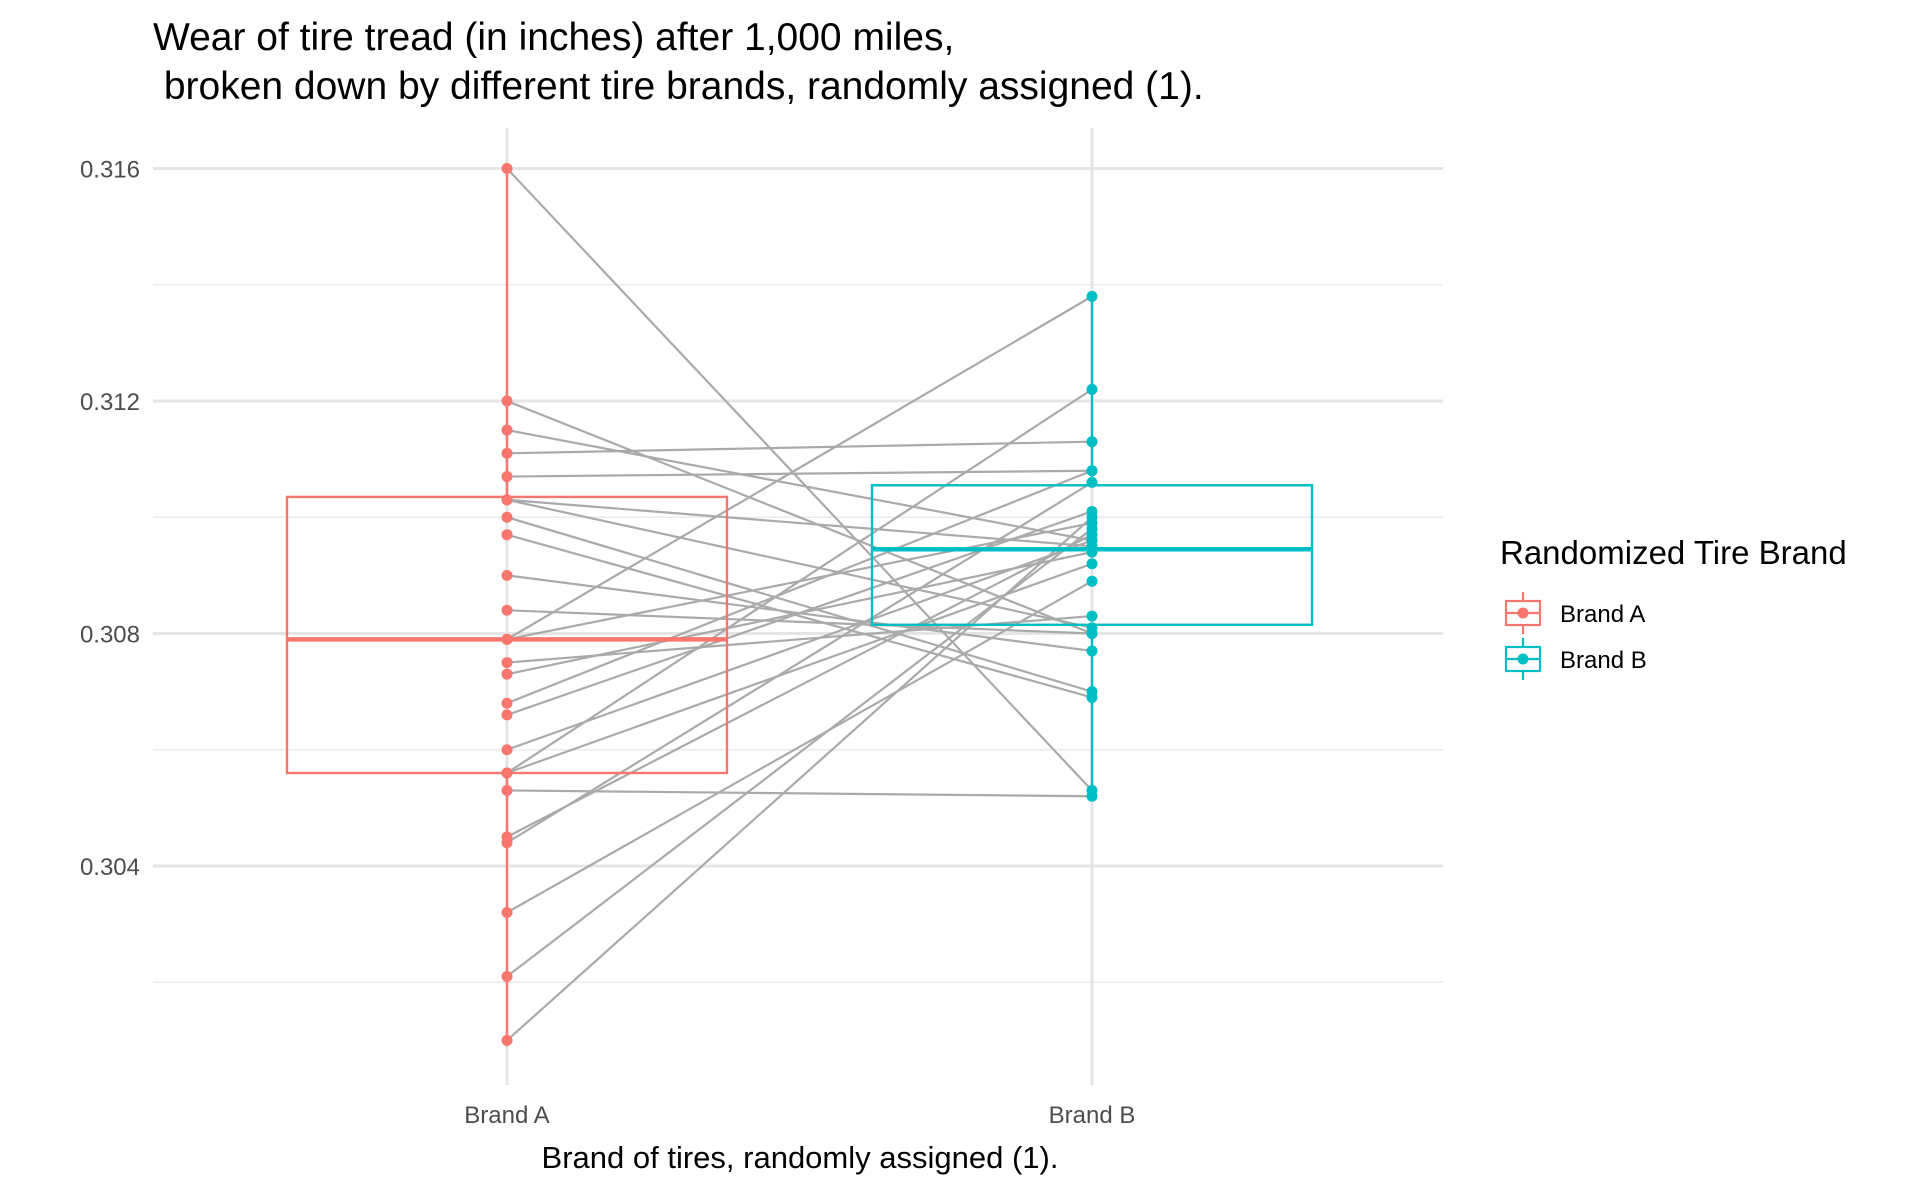 The width and height of the screenshot is (1920, 1186). I want to click on legend-label: Brand A, so click(1602, 614).